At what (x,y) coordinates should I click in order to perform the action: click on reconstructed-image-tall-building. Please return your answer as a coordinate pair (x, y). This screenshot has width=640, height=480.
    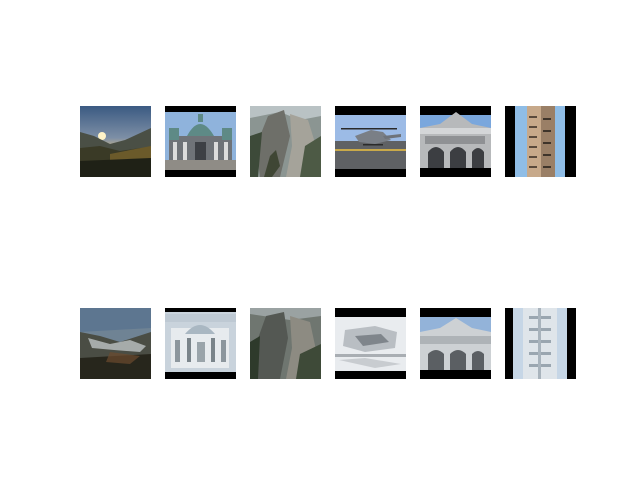
    Looking at the image, I should click on (540, 343).